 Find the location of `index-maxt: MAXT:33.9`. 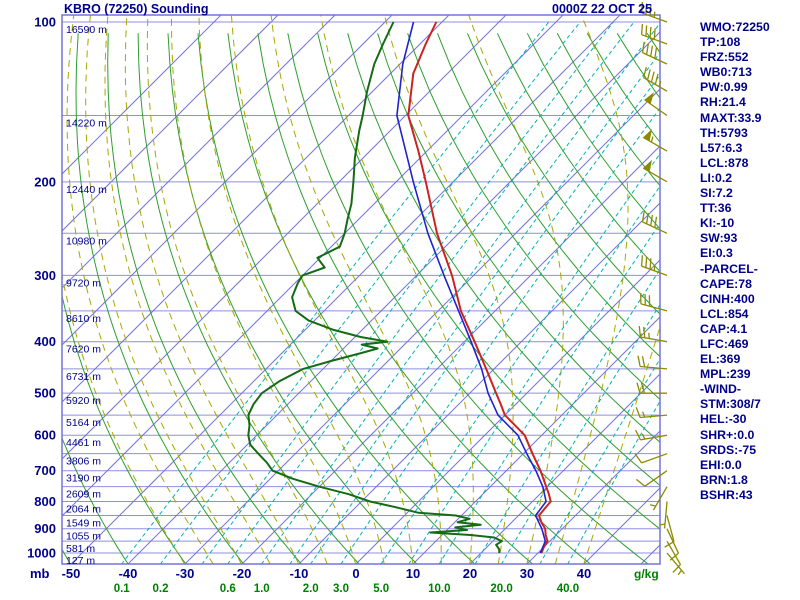

index-maxt: MAXT:33.9 is located at coordinates (731, 117).